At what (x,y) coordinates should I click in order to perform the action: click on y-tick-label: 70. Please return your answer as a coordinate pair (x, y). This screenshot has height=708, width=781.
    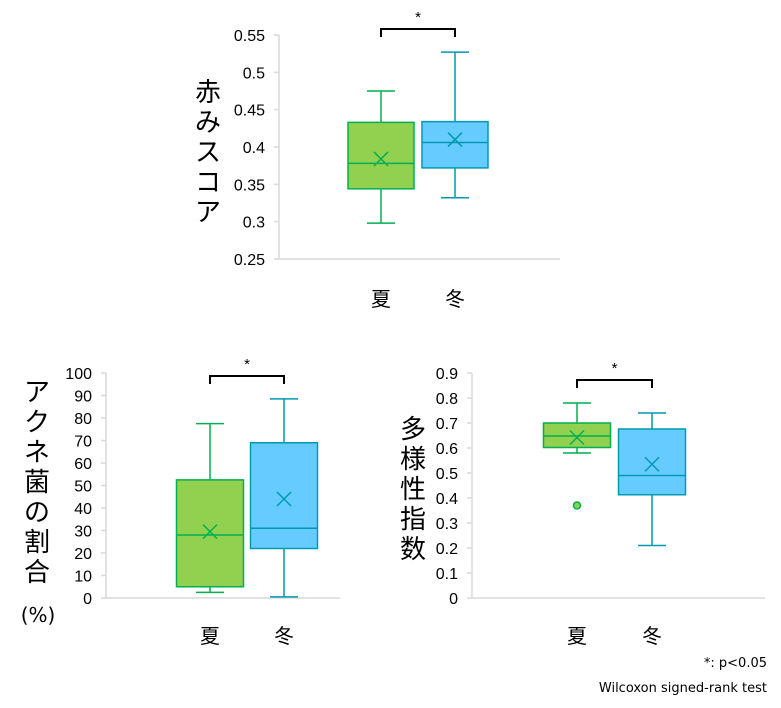
    Looking at the image, I should click on (83, 442).